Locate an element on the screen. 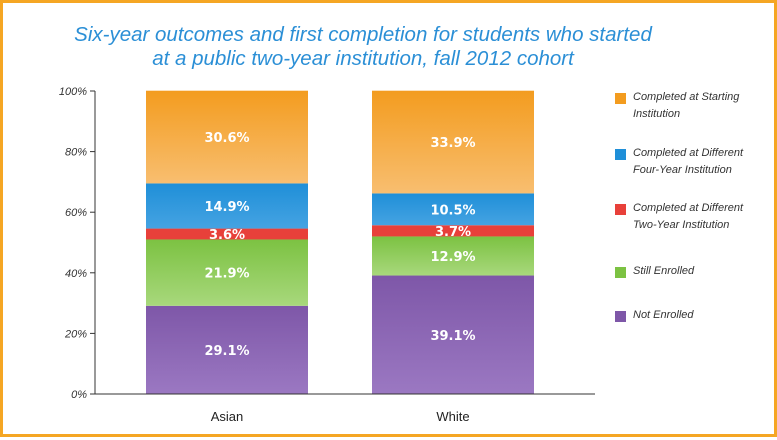 The height and width of the screenshot is (440, 777). legend-label: Still Enrolled is located at coordinates (703, 271).